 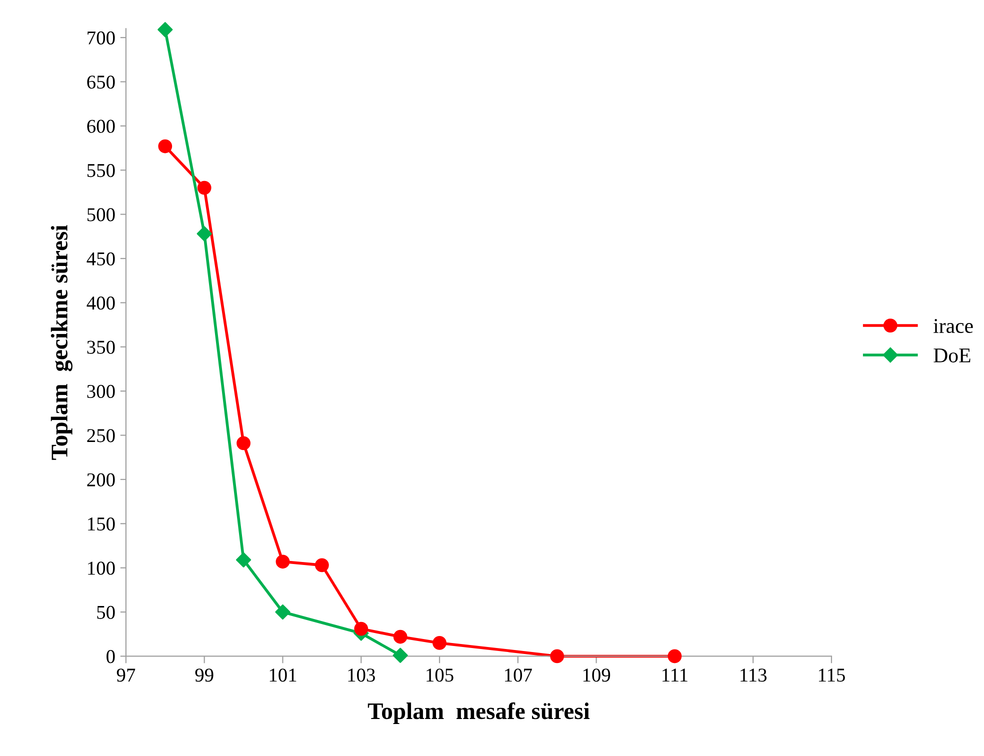 I want to click on y-tick-label: 450, so click(x=100, y=259).